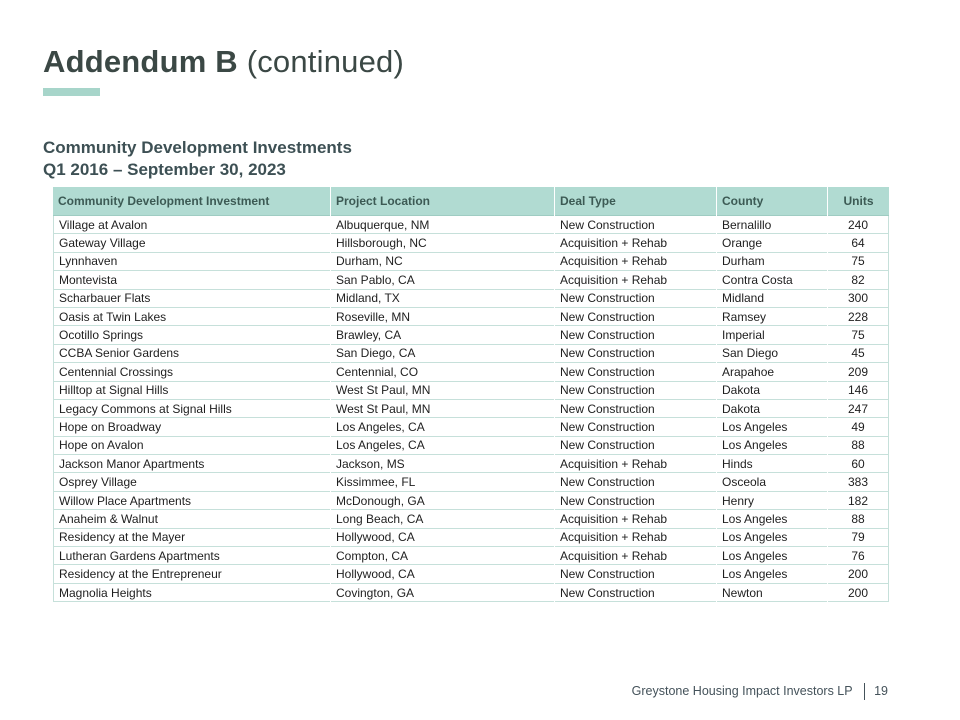 The image size is (960, 720). Describe the element at coordinates (442, 280) in the screenshot. I see `table-cell: San Pablo, CA` at that location.